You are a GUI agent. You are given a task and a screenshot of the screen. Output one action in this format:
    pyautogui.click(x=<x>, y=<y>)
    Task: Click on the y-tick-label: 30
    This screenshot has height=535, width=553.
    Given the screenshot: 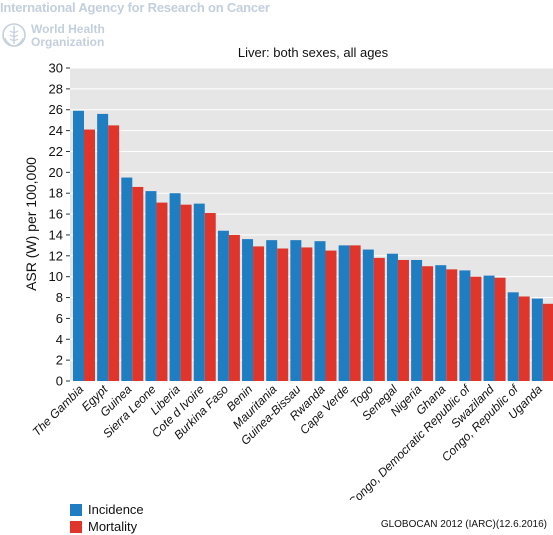 What is the action you would take?
    pyautogui.click(x=56, y=68)
    